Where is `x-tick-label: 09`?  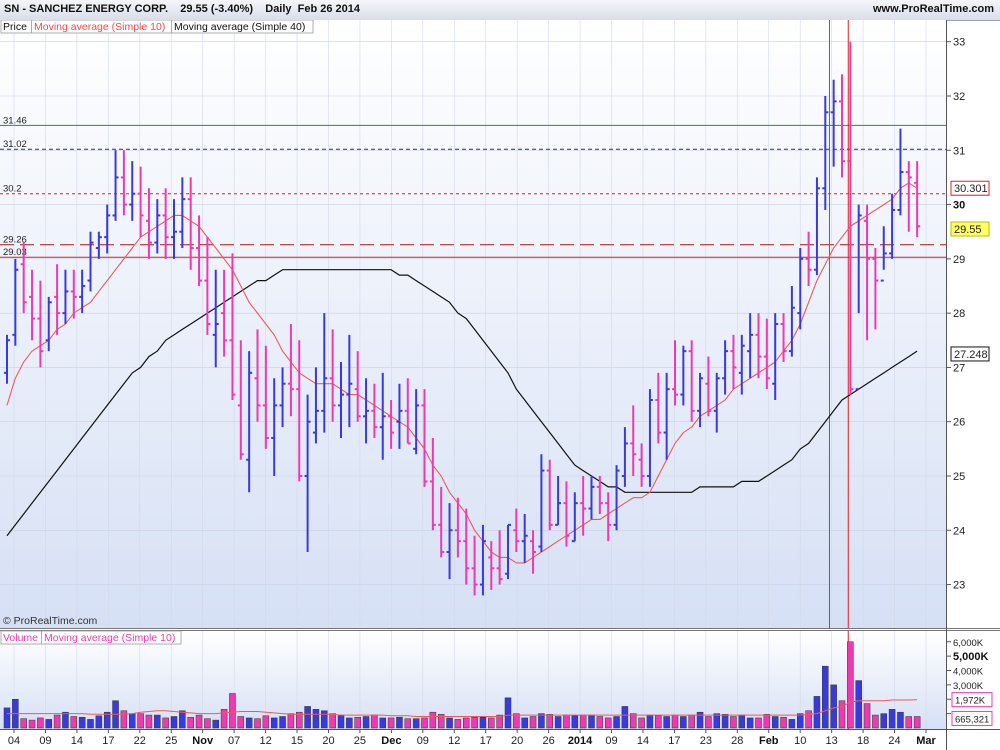 x-tick-label: 09 is located at coordinates (611, 741).